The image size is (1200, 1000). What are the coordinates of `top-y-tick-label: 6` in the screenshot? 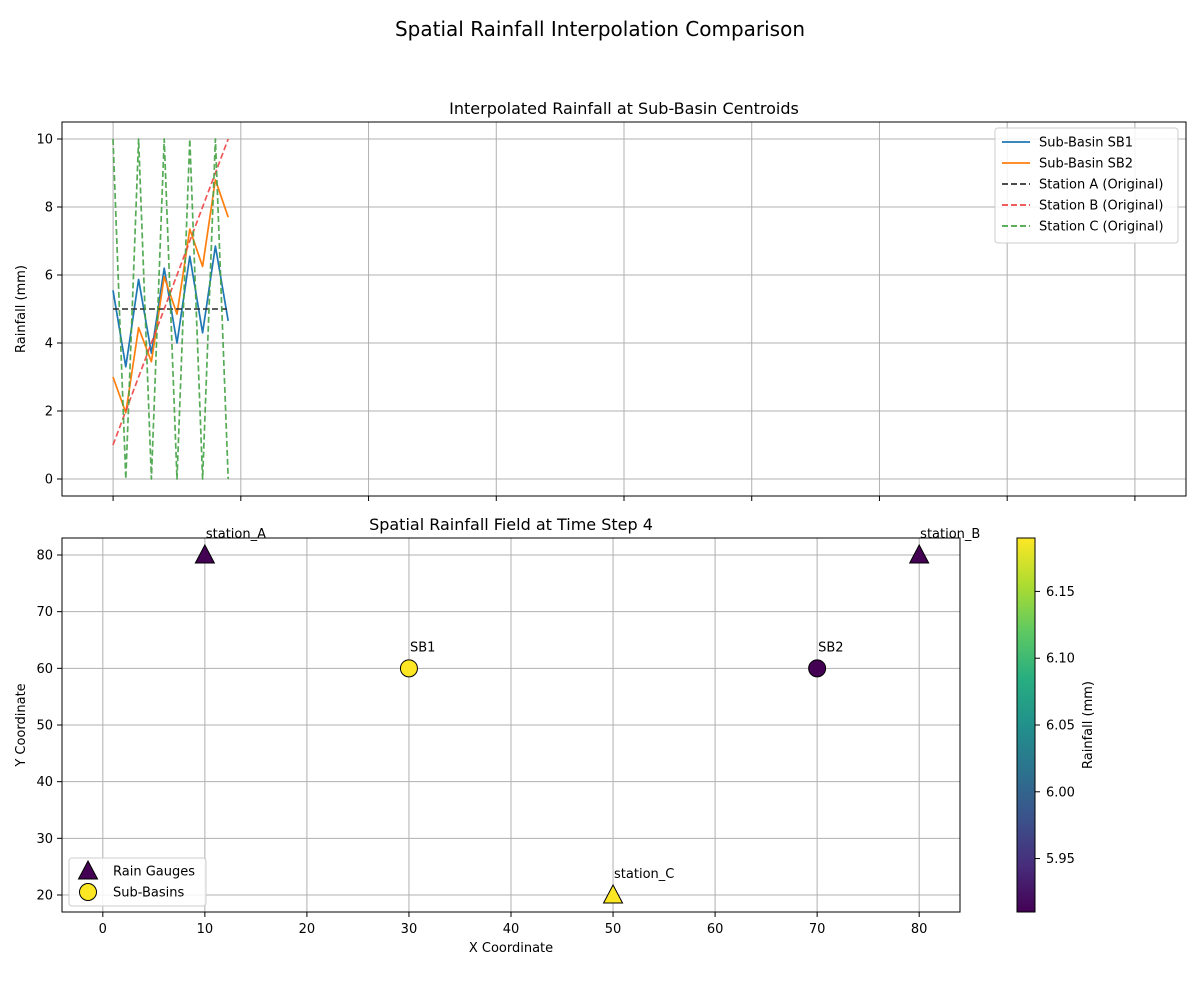 It's located at (49, 276).